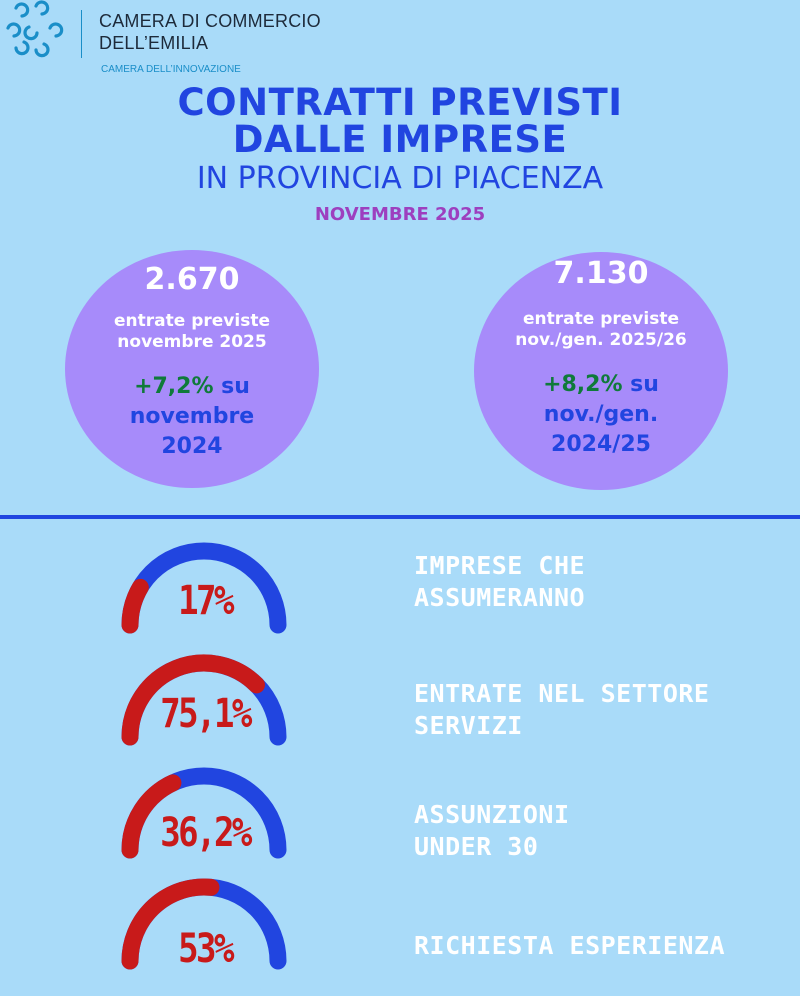 The width and height of the screenshot is (800, 996). What do you see at coordinates (192, 416) in the screenshot?
I see `stat-growth-line2: novembre` at bounding box center [192, 416].